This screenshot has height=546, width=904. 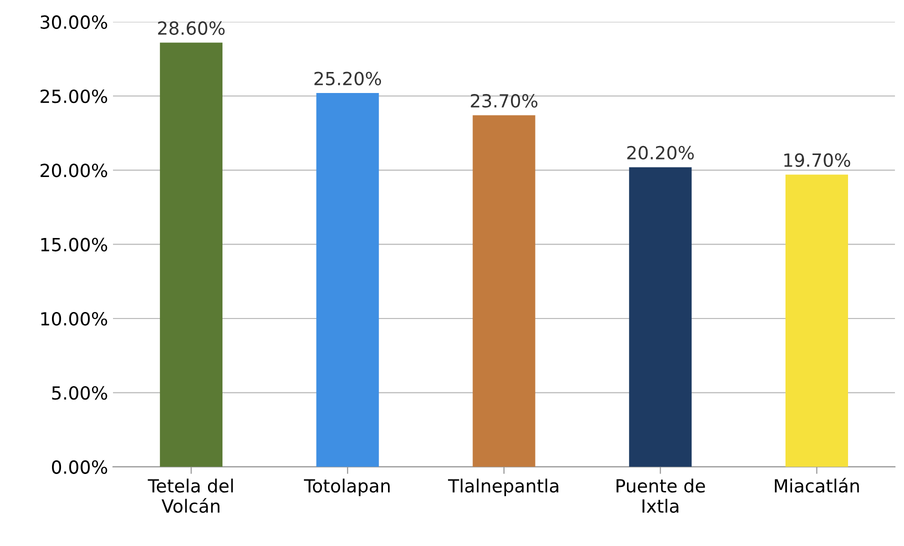 What do you see at coordinates (660, 153) in the screenshot?
I see `data-label: 20.20%` at bounding box center [660, 153].